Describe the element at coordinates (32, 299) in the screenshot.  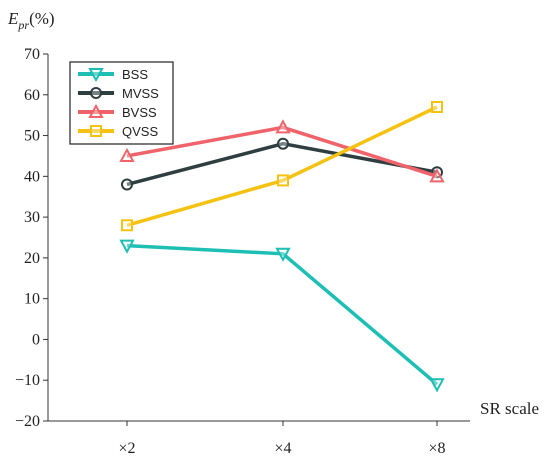
I see `y-tick-label: 10` at that location.